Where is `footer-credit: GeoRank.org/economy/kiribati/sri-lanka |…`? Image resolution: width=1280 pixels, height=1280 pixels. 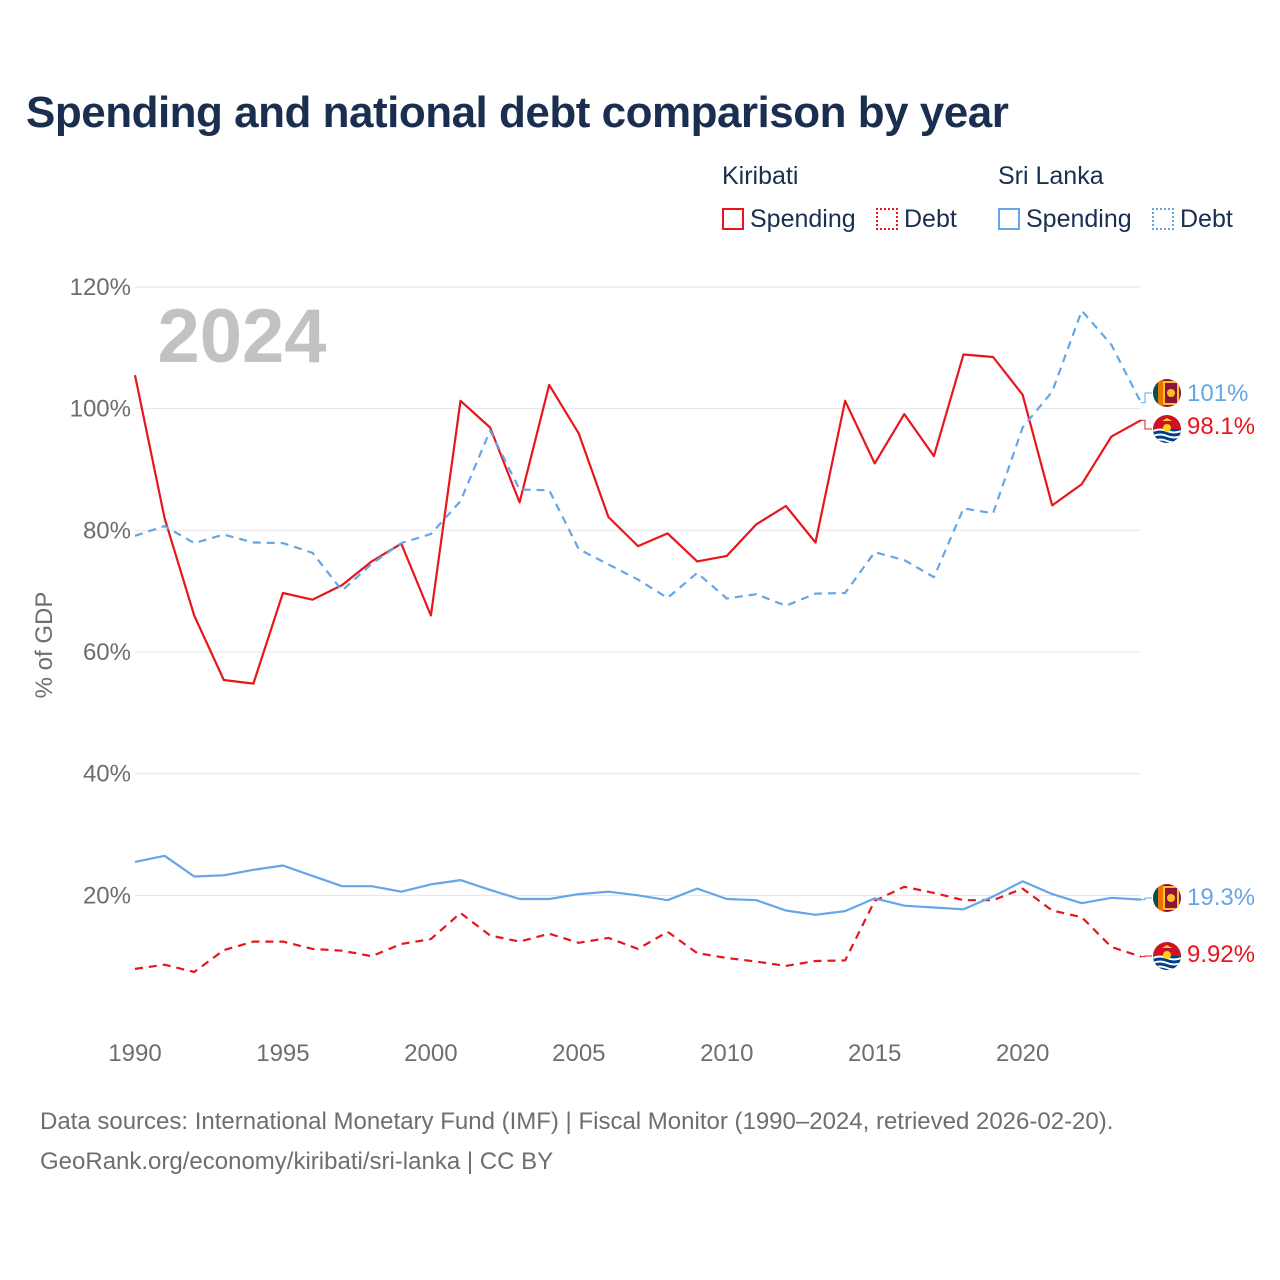
footer-credit: GeoRank.org/economy/kiribati/sri-lanka |… is located at coordinates (297, 1161).